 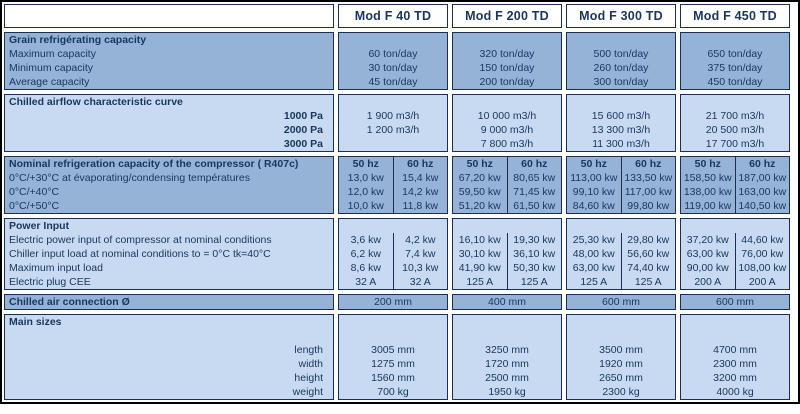 What do you see at coordinates (420, 268) in the screenshot?
I see `cell-value: 10,3 kw` at bounding box center [420, 268].